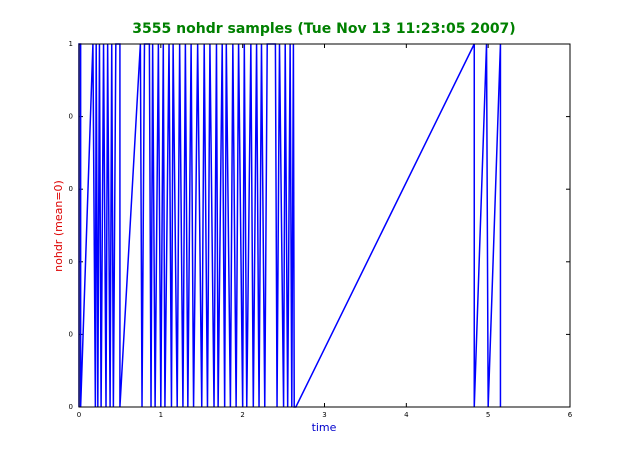 This screenshot has height=453, width=633. What do you see at coordinates (161, 415) in the screenshot?
I see `x-tick-label: 1` at bounding box center [161, 415].